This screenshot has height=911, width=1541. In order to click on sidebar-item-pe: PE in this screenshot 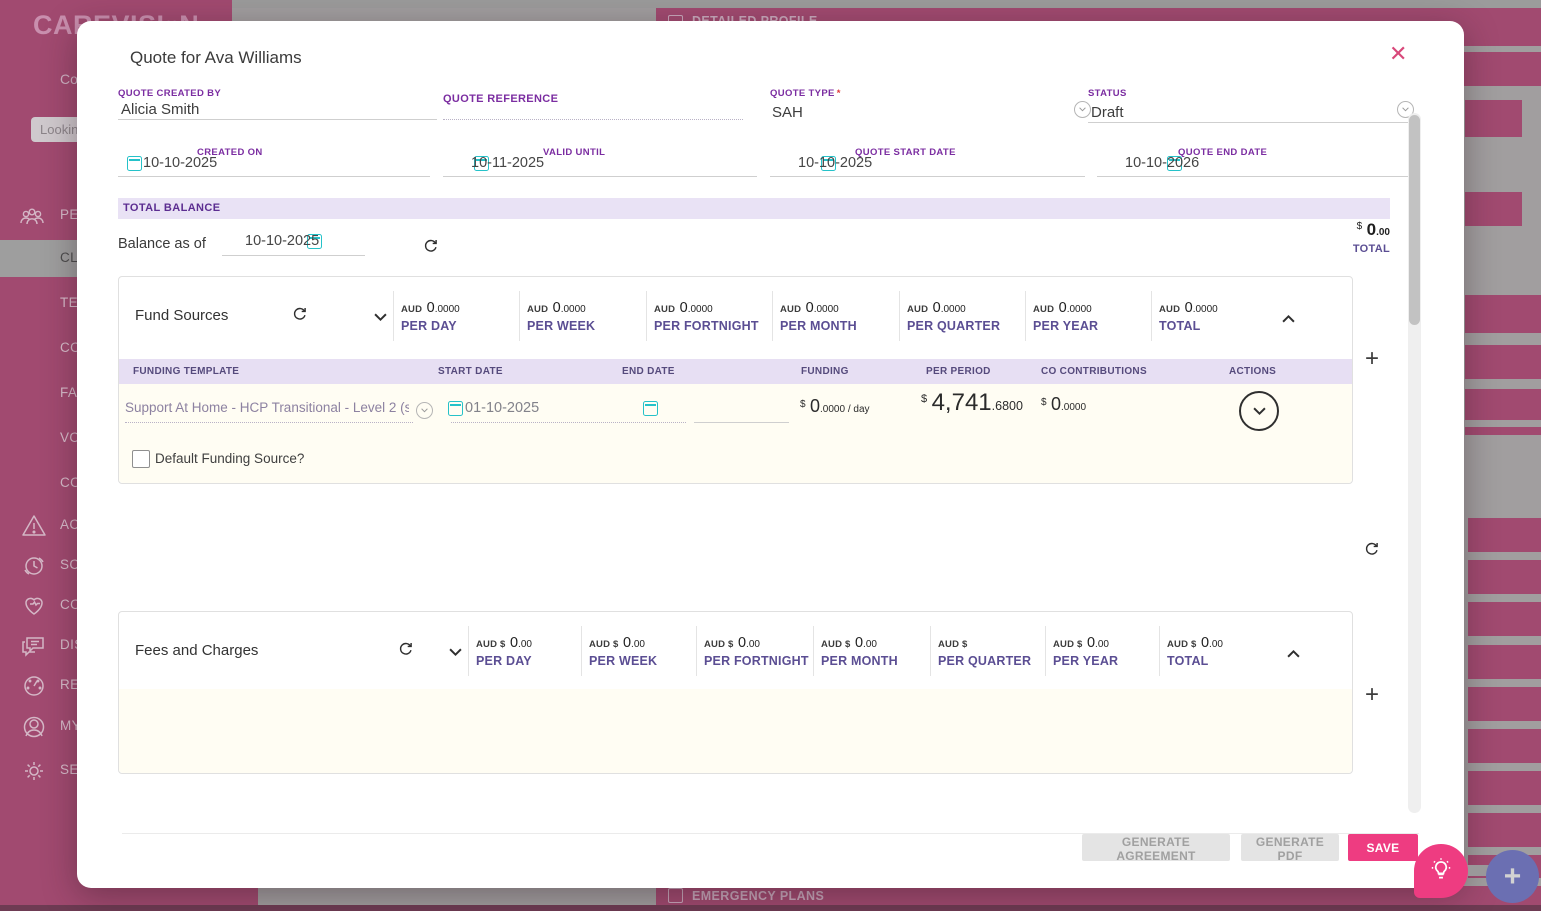, I will do `click(69, 214)`.